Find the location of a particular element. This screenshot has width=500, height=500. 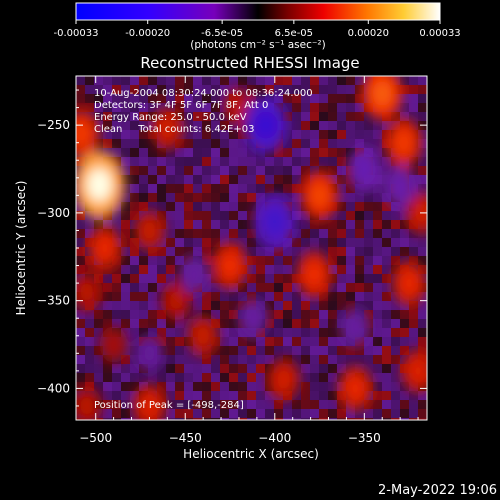

y-axis-label: Heliocentric Y (arcsec) is located at coordinates (21, 248).